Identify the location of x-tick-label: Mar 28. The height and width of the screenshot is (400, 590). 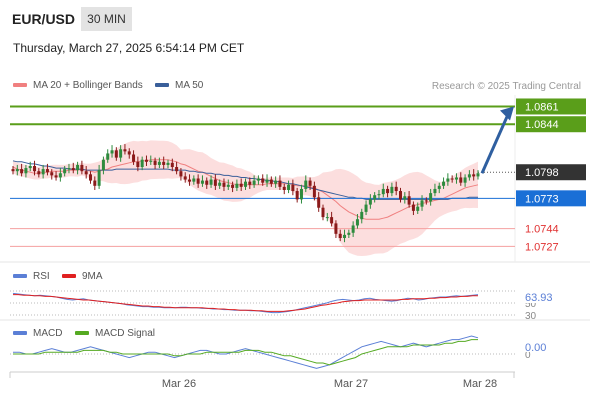
(480, 384).